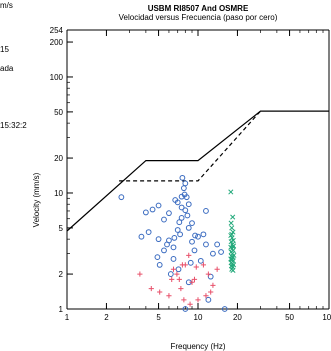 This screenshot has width=331, height=351. I want to click on x-tick-label: 2, so click(106, 317).